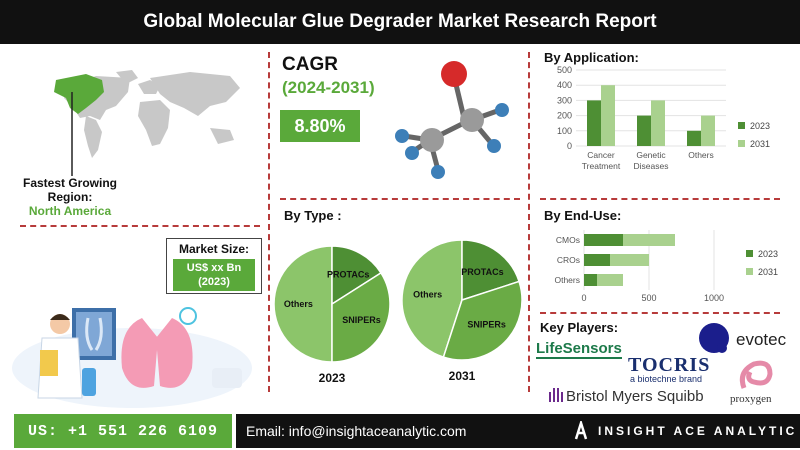  What do you see at coordinates (332, 378) in the screenshot?
I see `pie-year-label: 2023` at bounding box center [332, 378].